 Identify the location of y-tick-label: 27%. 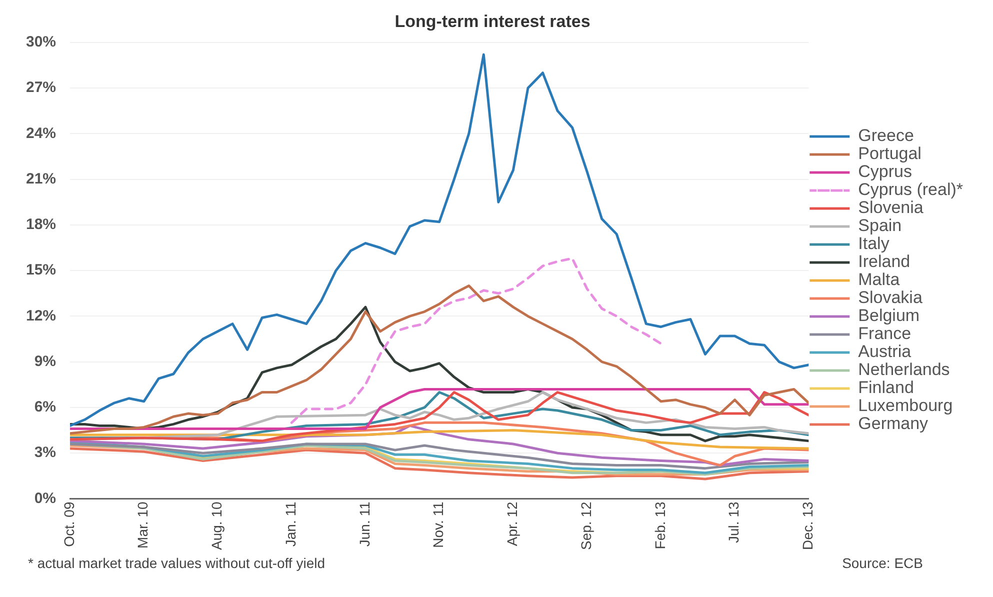
(41, 87).